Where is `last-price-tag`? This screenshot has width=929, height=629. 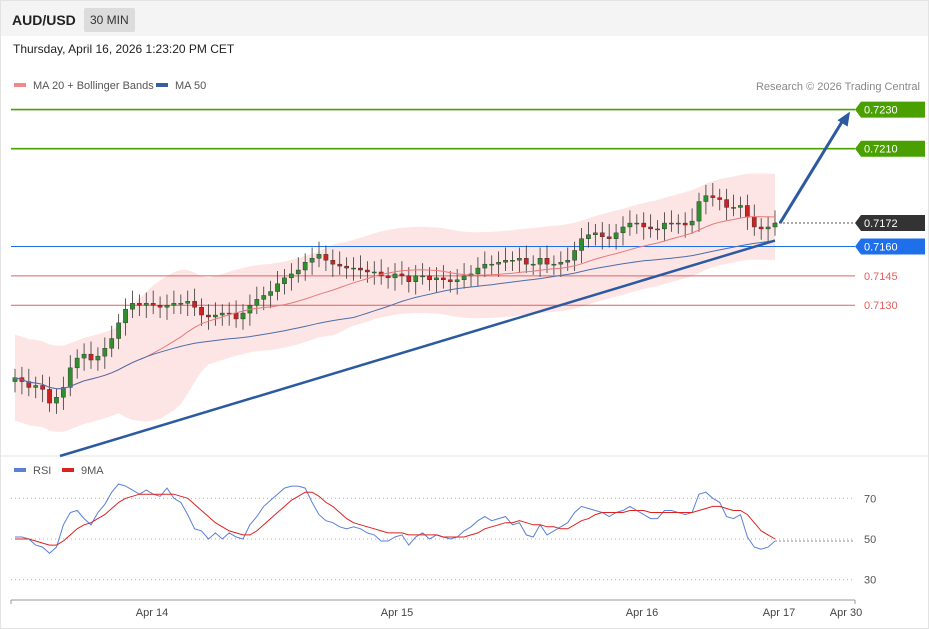
last-price-tag is located at coordinates (890, 223).